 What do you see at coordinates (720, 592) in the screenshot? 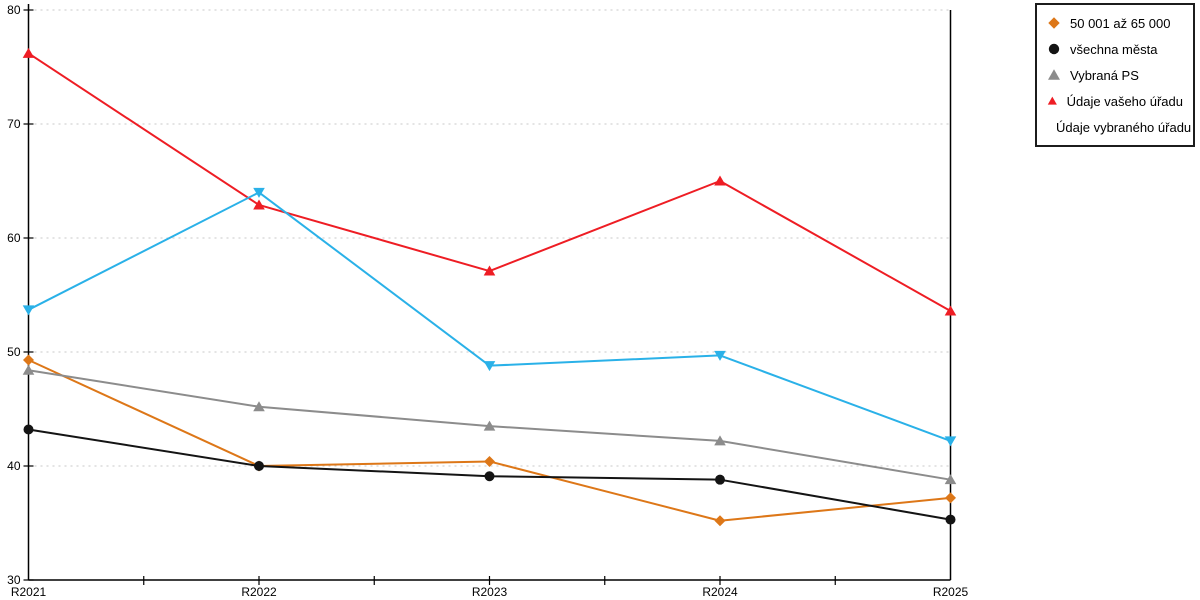
I see `x-tick-label: R2024` at bounding box center [720, 592].